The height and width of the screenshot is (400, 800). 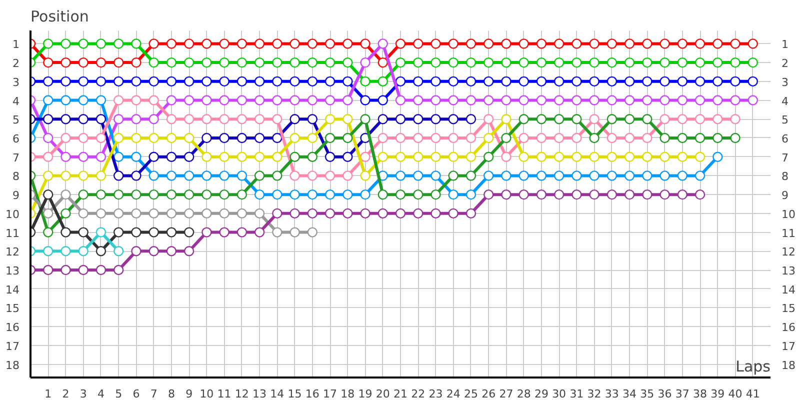 What do you see at coordinates (241, 394) in the screenshot?
I see `x-tick-label: 12` at bounding box center [241, 394].